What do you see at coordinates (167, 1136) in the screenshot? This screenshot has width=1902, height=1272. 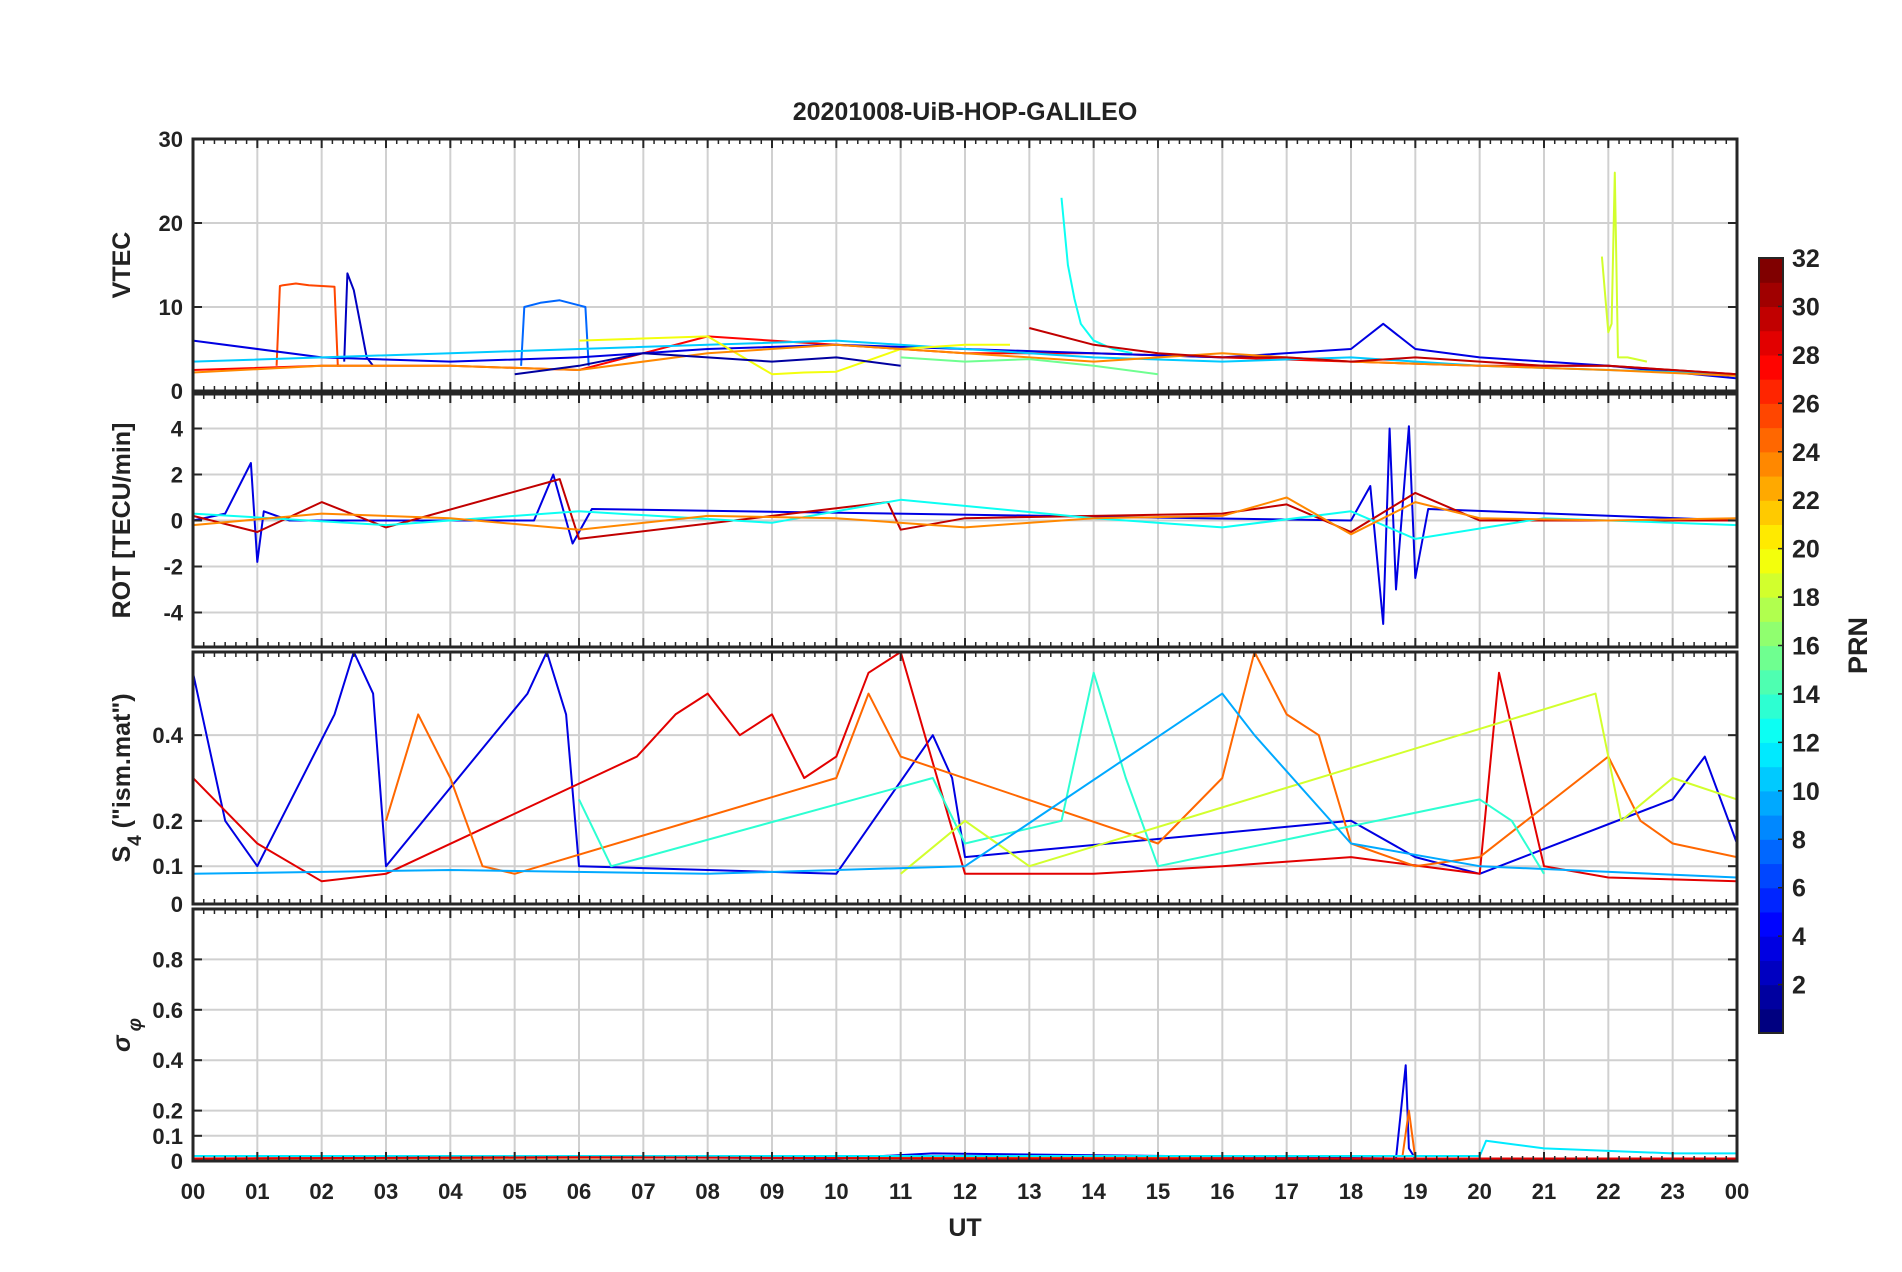 I see `y-tick-label: 0.1` at bounding box center [167, 1136].